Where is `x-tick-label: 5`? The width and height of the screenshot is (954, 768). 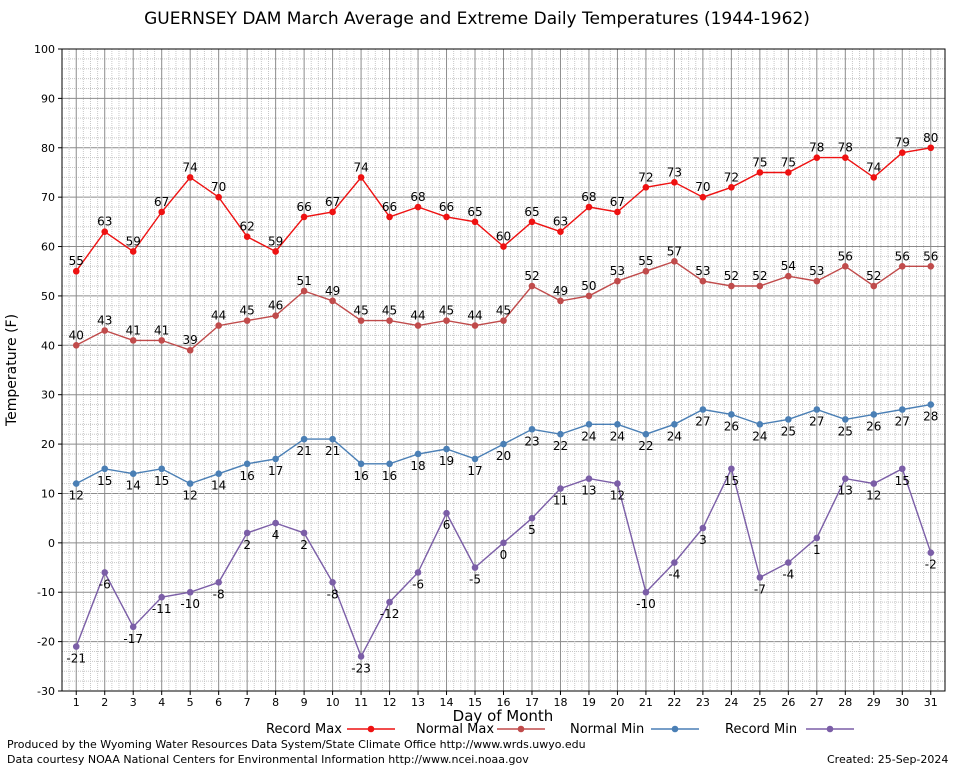
x-tick-label: 5 is located at coordinates (190, 702).